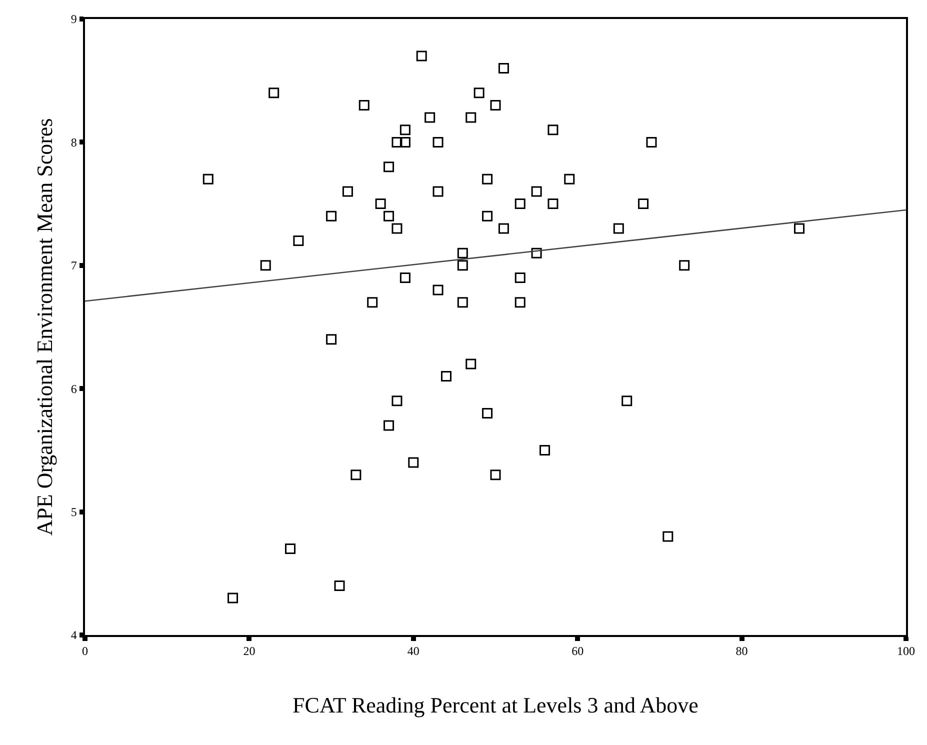 The image size is (927, 745). What do you see at coordinates (249, 651) in the screenshot?
I see `x-tick-label: 20` at bounding box center [249, 651].